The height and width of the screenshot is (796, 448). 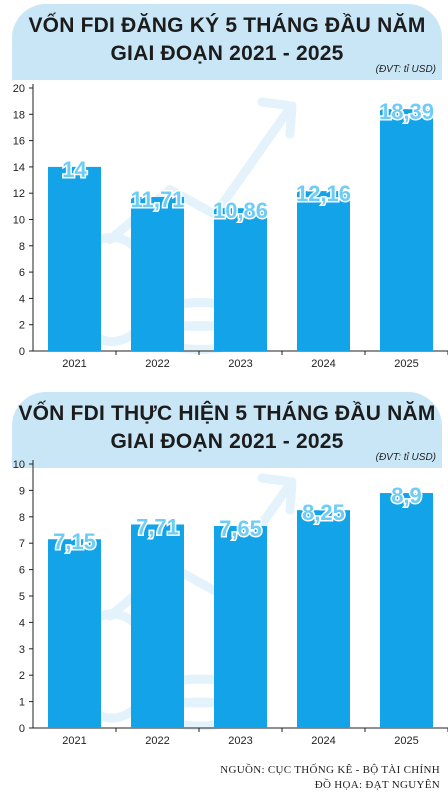 I want to click on chart-title-line1: VỐN FDI ĐĂNG KÝ 5 THÁNG ĐẦU NĂM, so click(x=227, y=25).